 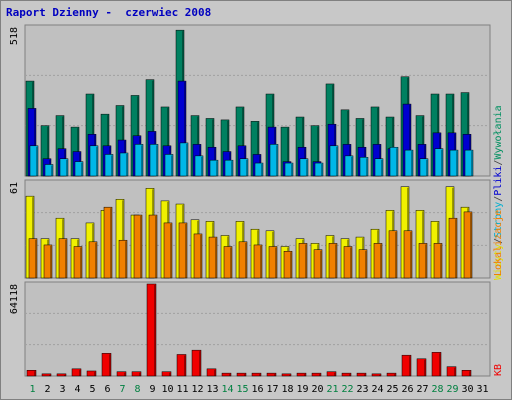 I want to click on legend-kb: KB, so click(x=498, y=370).